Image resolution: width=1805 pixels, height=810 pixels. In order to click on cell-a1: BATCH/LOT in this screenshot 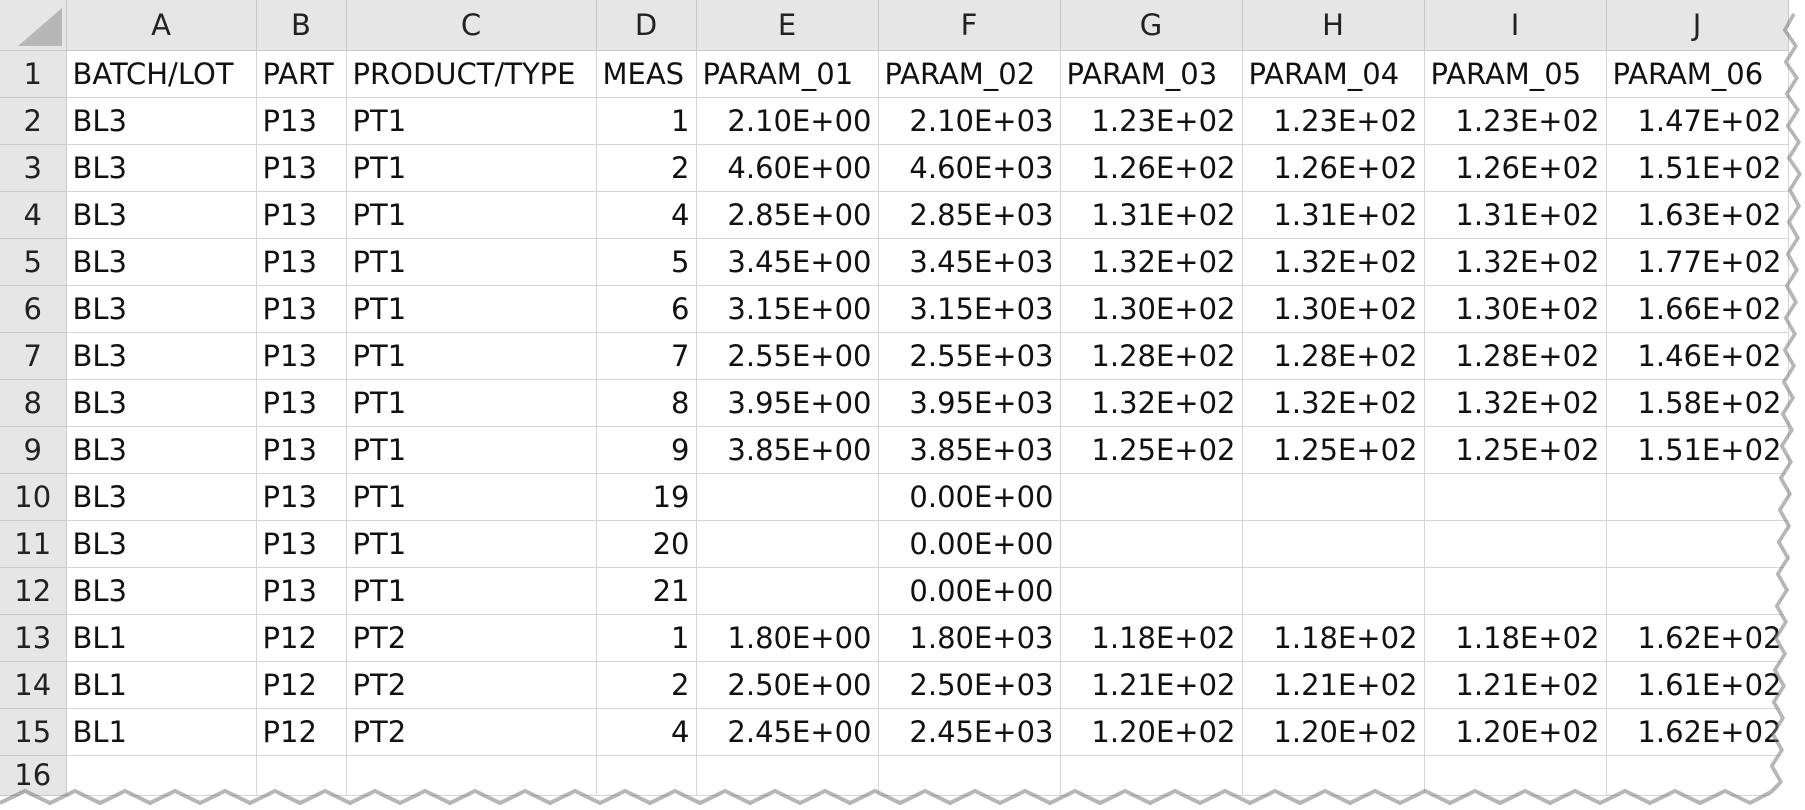, I will do `click(161, 74)`.